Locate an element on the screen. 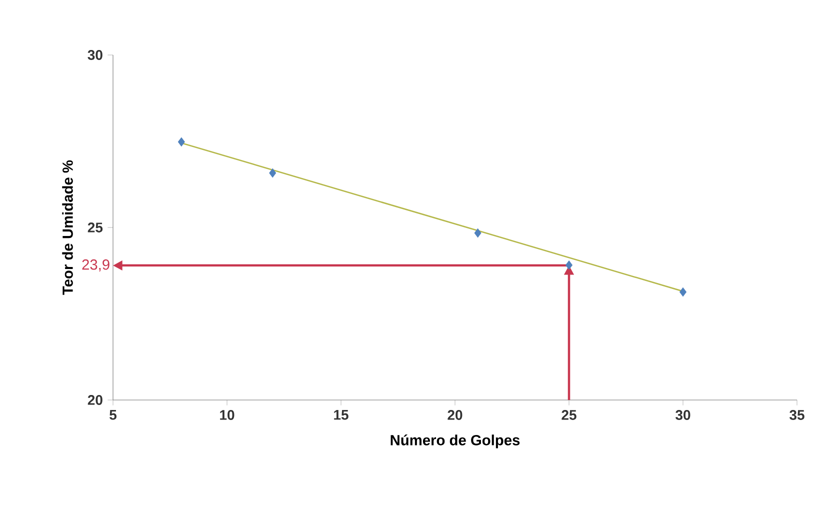 The height and width of the screenshot is (513, 831). y-axis-title: Teor de Umidade % is located at coordinates (67, 227).